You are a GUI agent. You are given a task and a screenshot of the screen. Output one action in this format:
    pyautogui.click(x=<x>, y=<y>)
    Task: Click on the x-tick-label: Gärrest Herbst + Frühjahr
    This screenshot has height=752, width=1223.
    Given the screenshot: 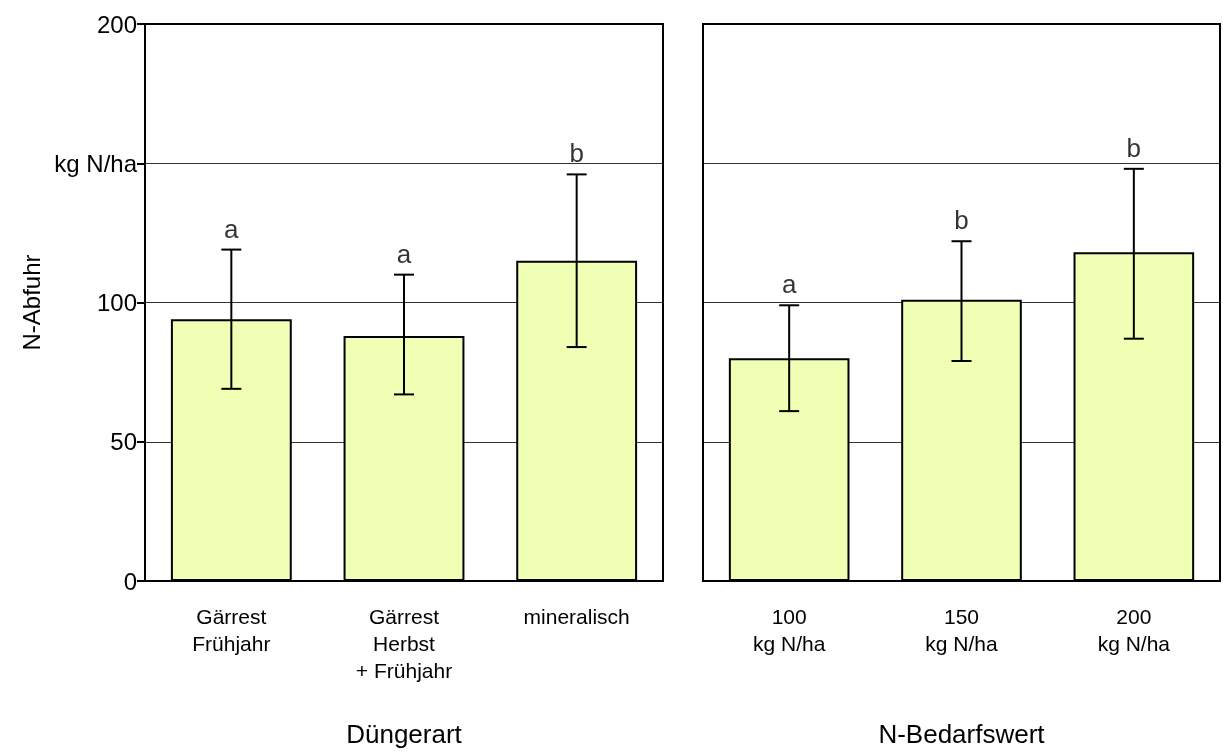 What is the action you would take?
    pyautogui.click(x=404, y=643)
    